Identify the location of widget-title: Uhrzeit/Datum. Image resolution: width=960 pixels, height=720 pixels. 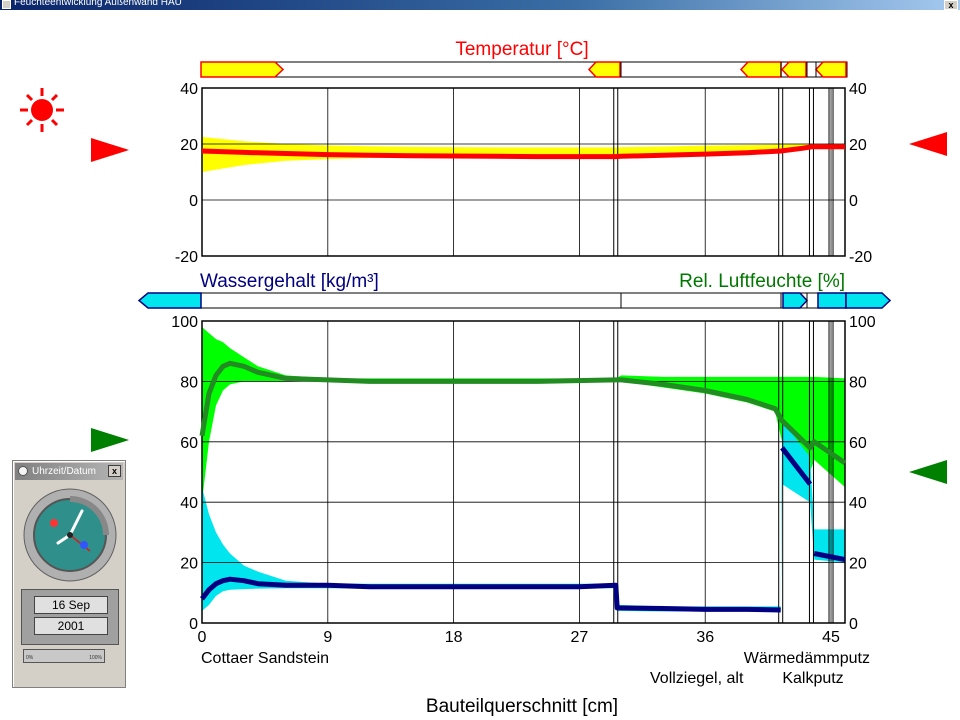
(64, 471).